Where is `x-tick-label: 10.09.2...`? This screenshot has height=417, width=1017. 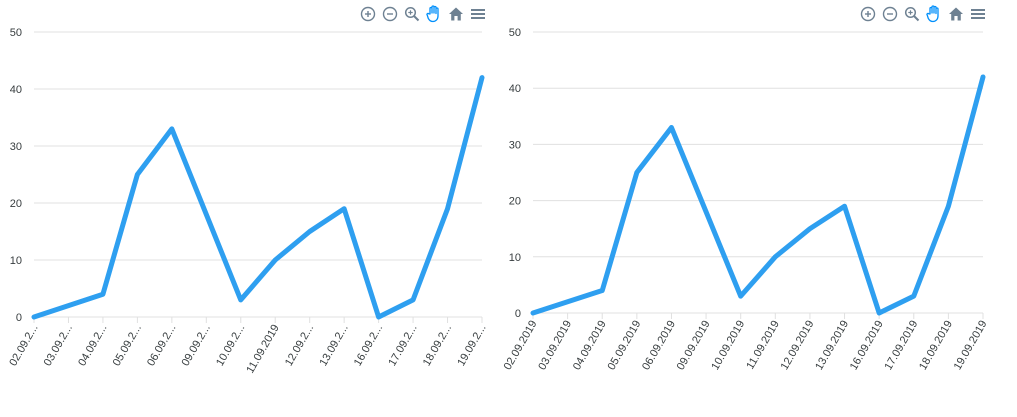
x-tick-label: 10.09.2... is located at coordinates (230, 346).